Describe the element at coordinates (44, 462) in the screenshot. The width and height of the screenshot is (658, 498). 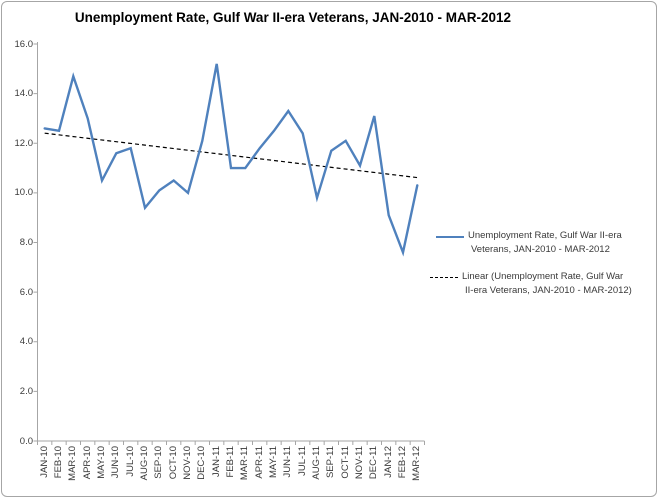
I see `x-tick-label: JAN-10` at that location.